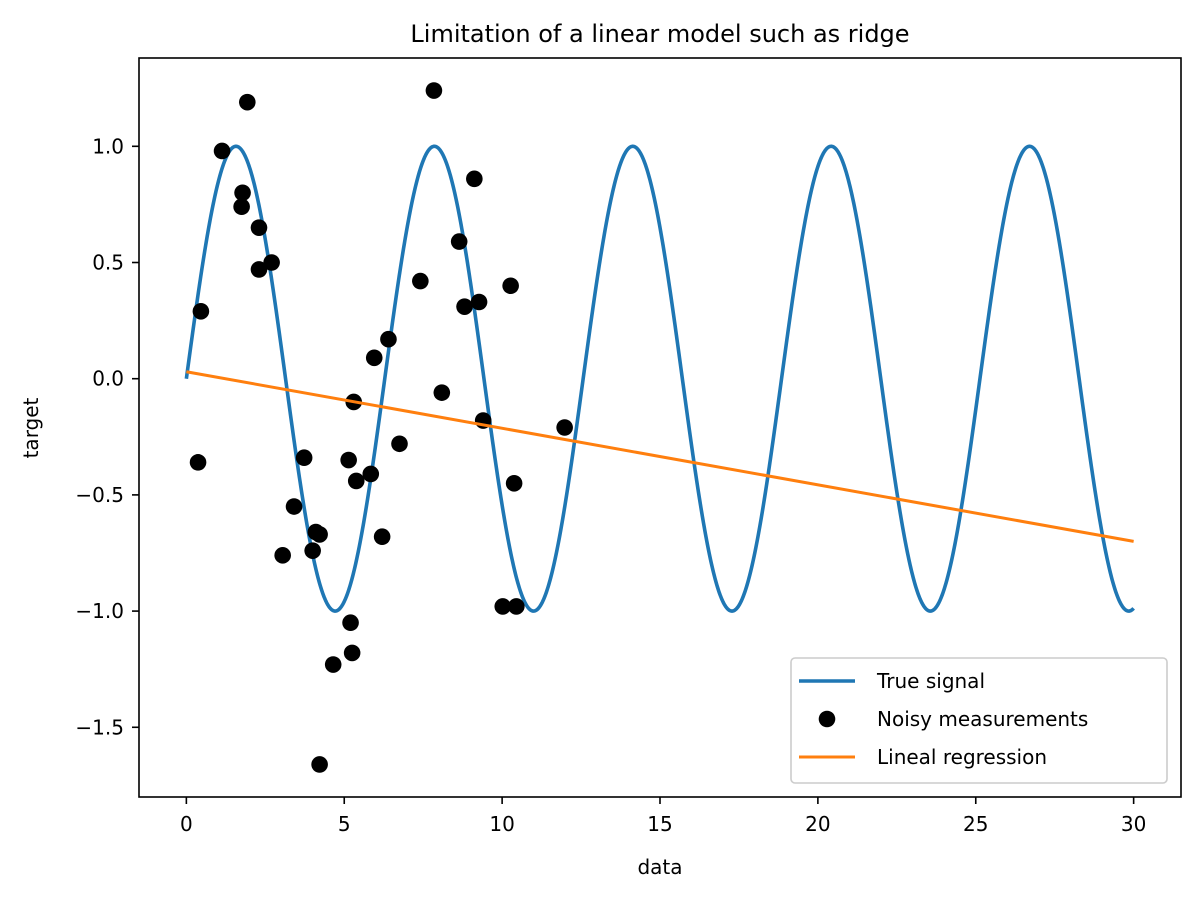 The width and height of the screenshot is (1199, 898). What do you see at coordinates (1133, 824) in the screenshot?
I see `x-tick-label: 30` at bounding box center [1133, 824].